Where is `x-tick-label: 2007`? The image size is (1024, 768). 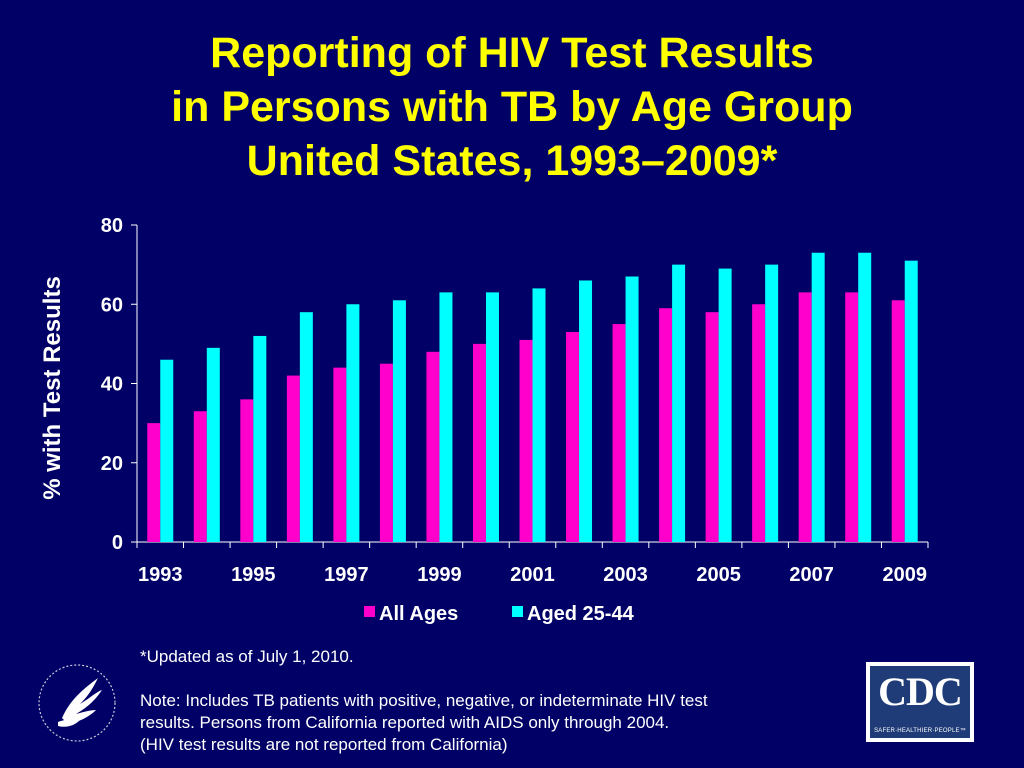
x-tick-label: 2007 is located at coordinates (811, 575).